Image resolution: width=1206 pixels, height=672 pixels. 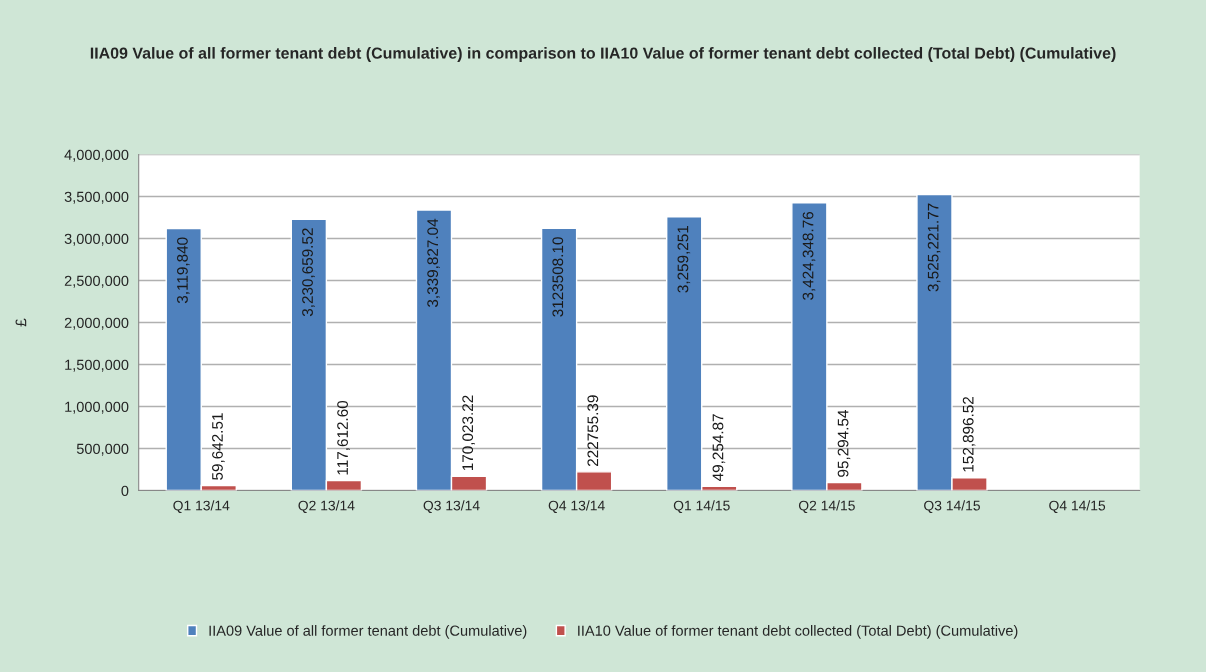 I want to click on data-label: 3,339,827.04, so click(x=433, y=263).